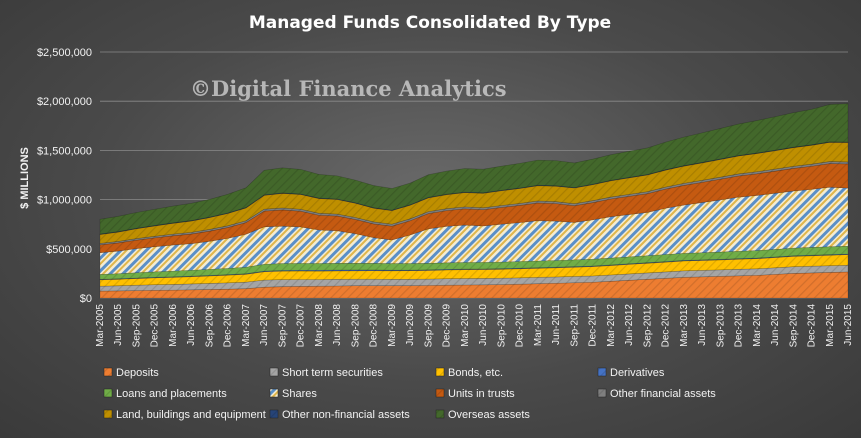  What do you see at coordinates (489, 415) in the screenshot?
I see `legend-label: Overseas assets` at bounding box center [489, 415].